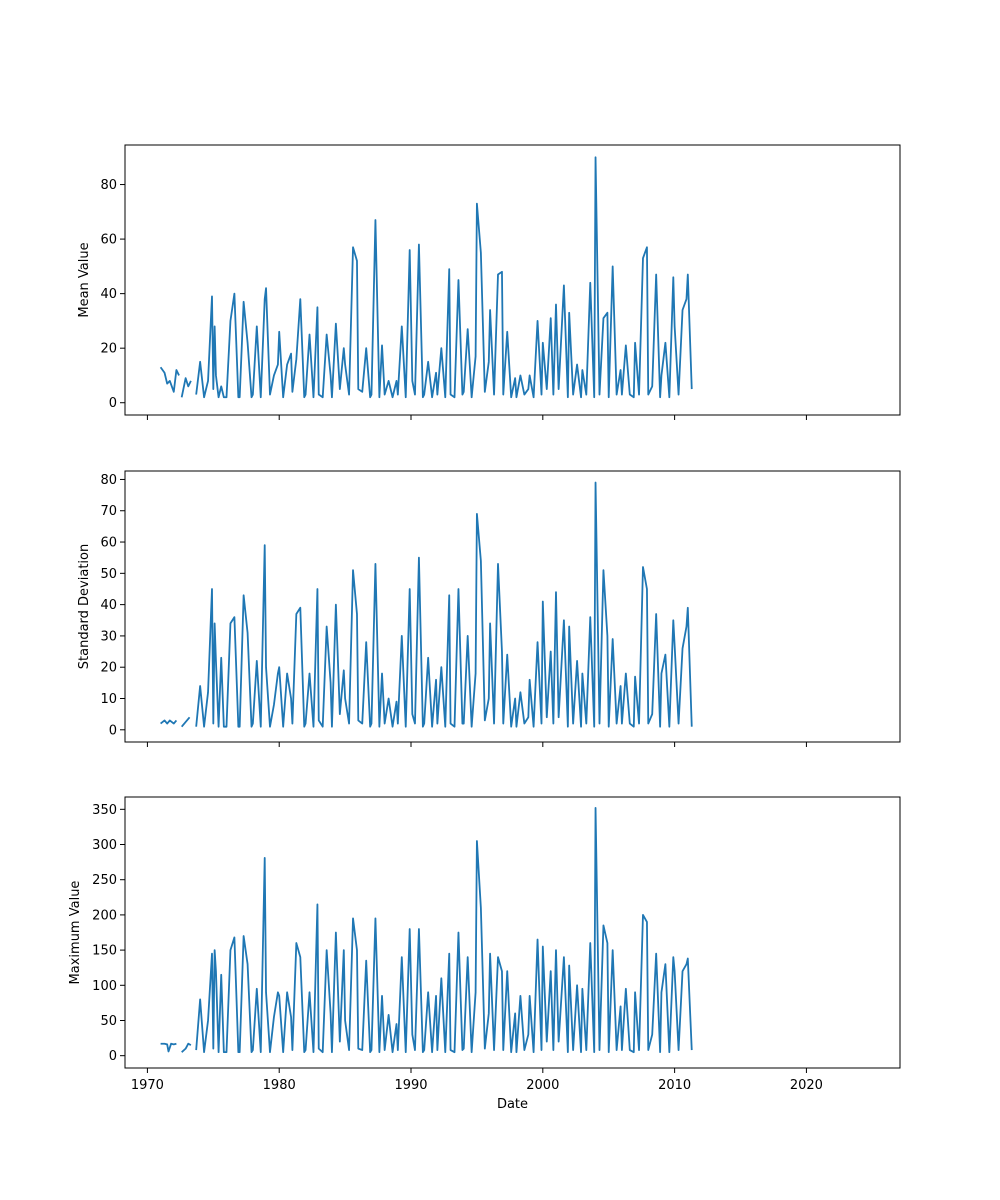 This screenshot has height=1200, width=1000. What do you see at coordinates (84, 279) in the screenshot?
I see `y-axis-label: Mean Value` at bounding box center [84, 279].